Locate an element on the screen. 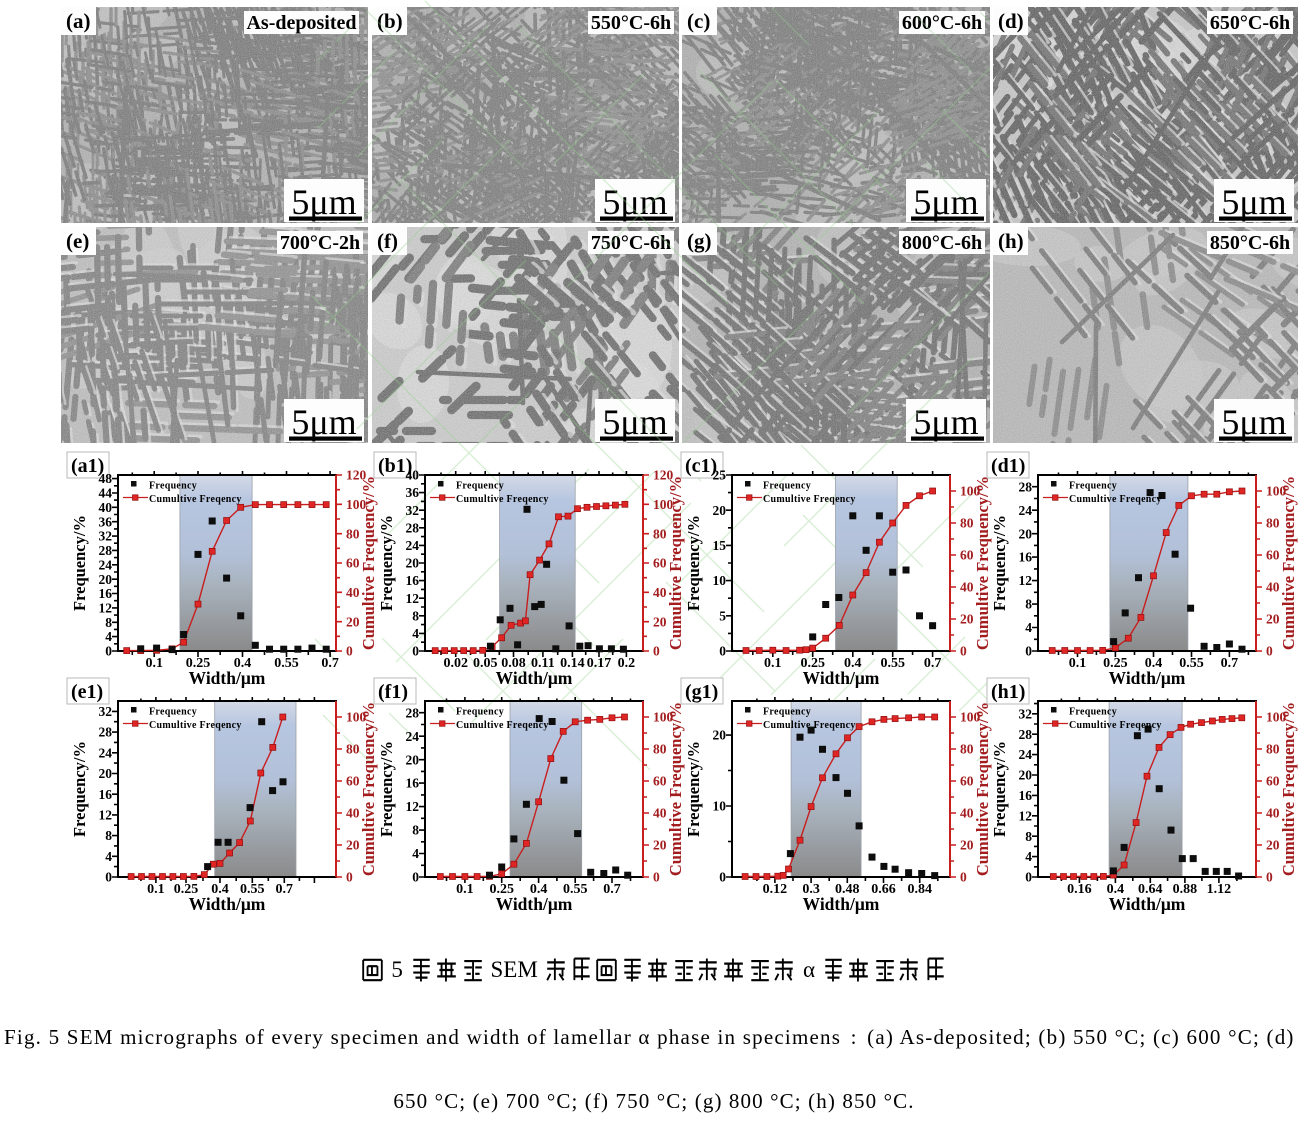 The width and height of the screenshot is (1308, 1122). svg-text: 0.16 is located at coordinates (1079, 889).